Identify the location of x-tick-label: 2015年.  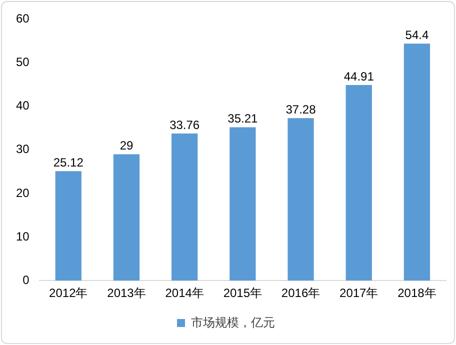
(242, 293).